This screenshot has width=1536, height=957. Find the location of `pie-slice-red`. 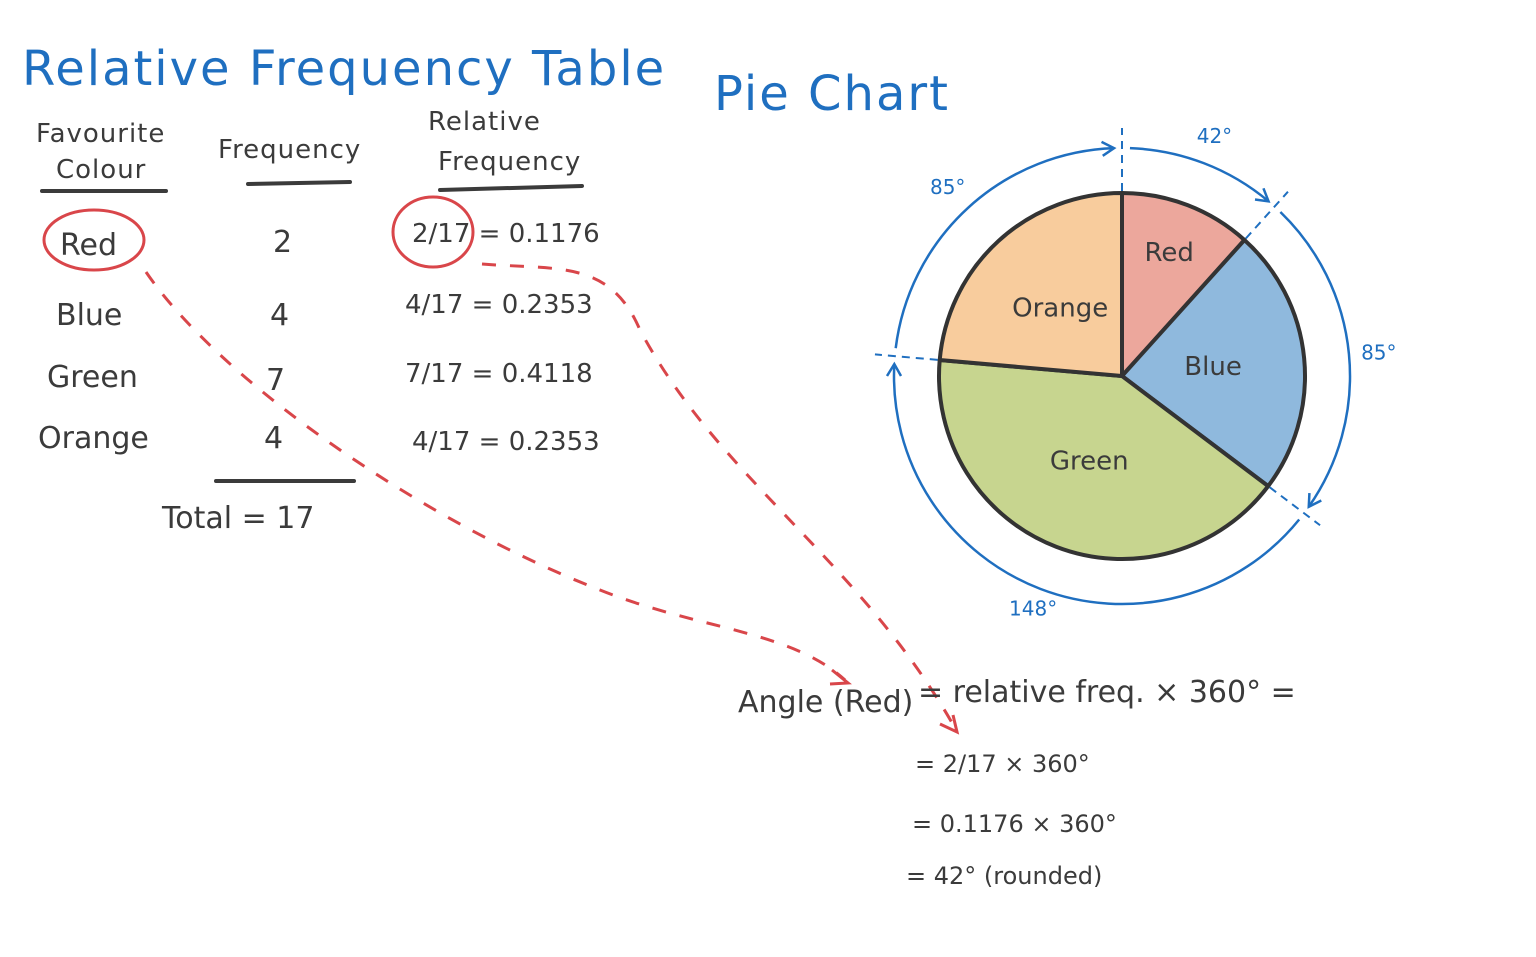

pie-slice-red is located at coordinates (1183, 284).